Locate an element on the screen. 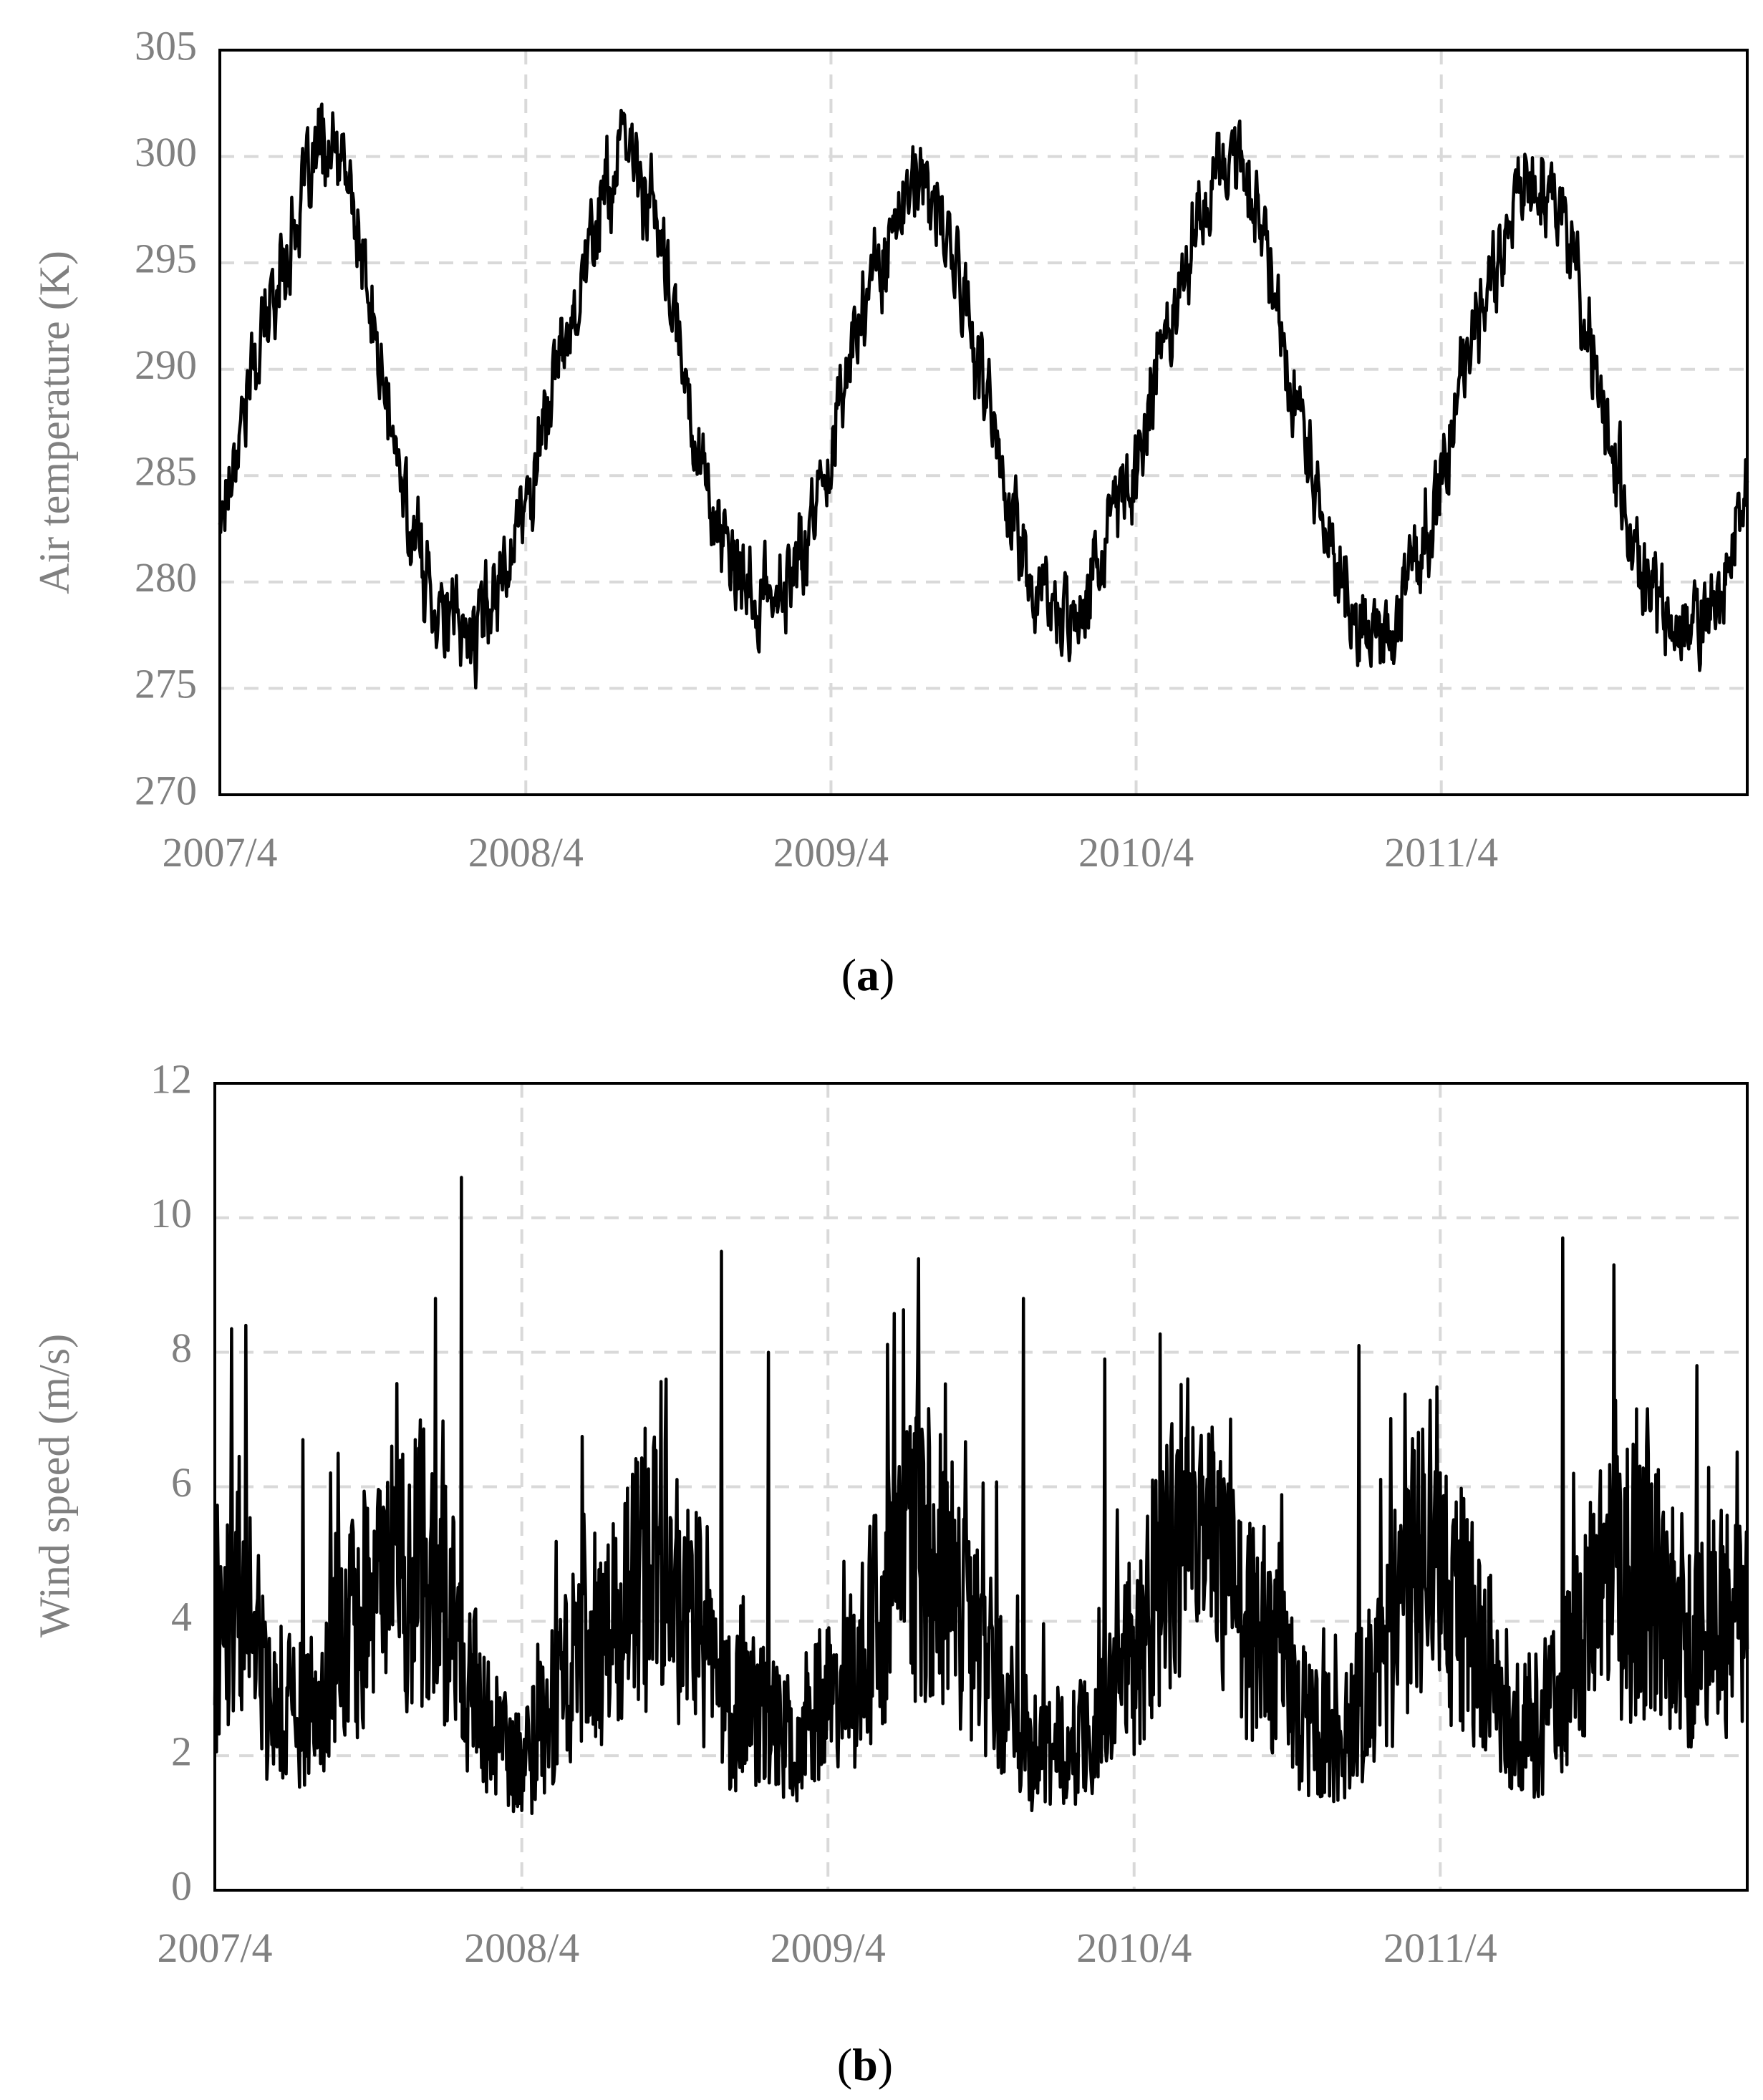 This screenshot has width=1763, height=2100. caption-a: (a) is located at coordinates (868, 974).